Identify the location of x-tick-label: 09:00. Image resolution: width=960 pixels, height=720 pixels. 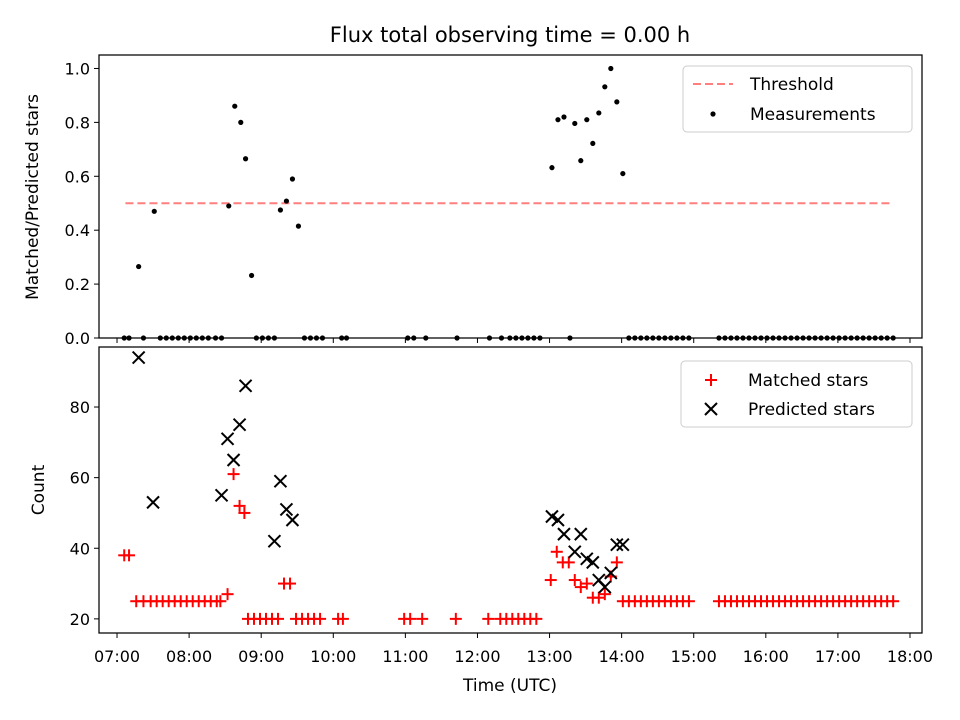
(261, 656).